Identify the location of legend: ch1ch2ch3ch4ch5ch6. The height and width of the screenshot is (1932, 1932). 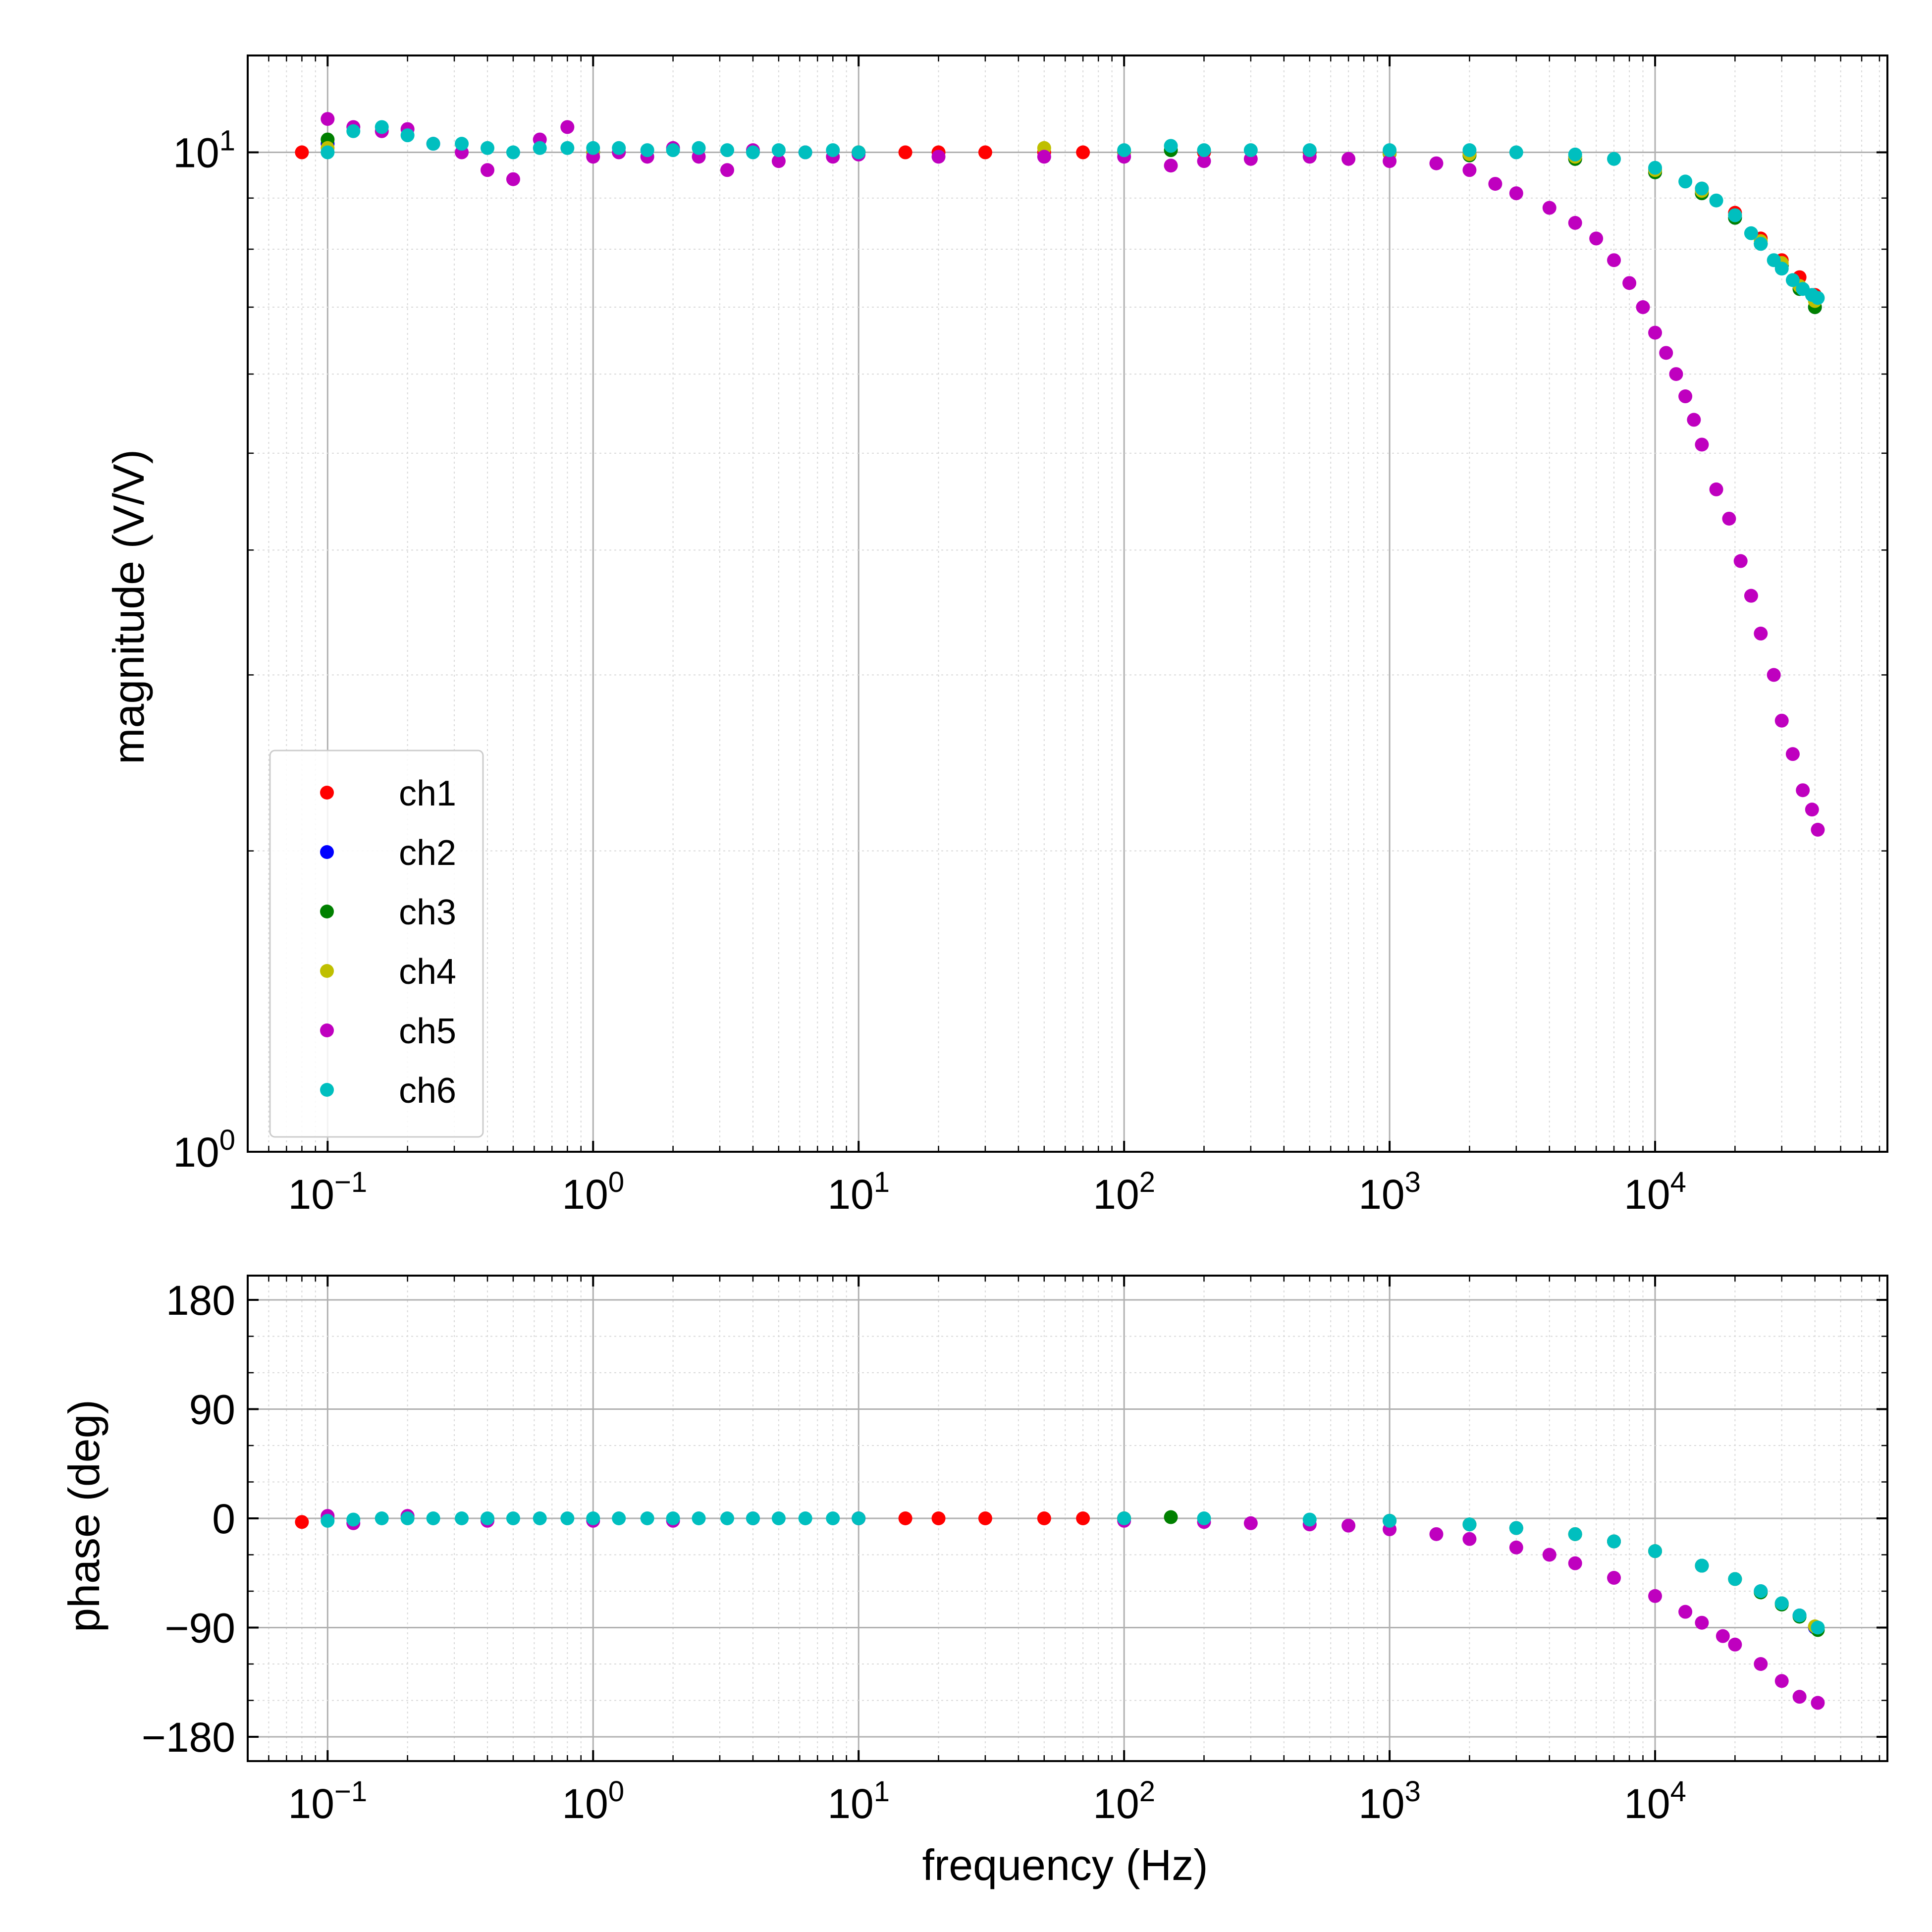
(376, 944).